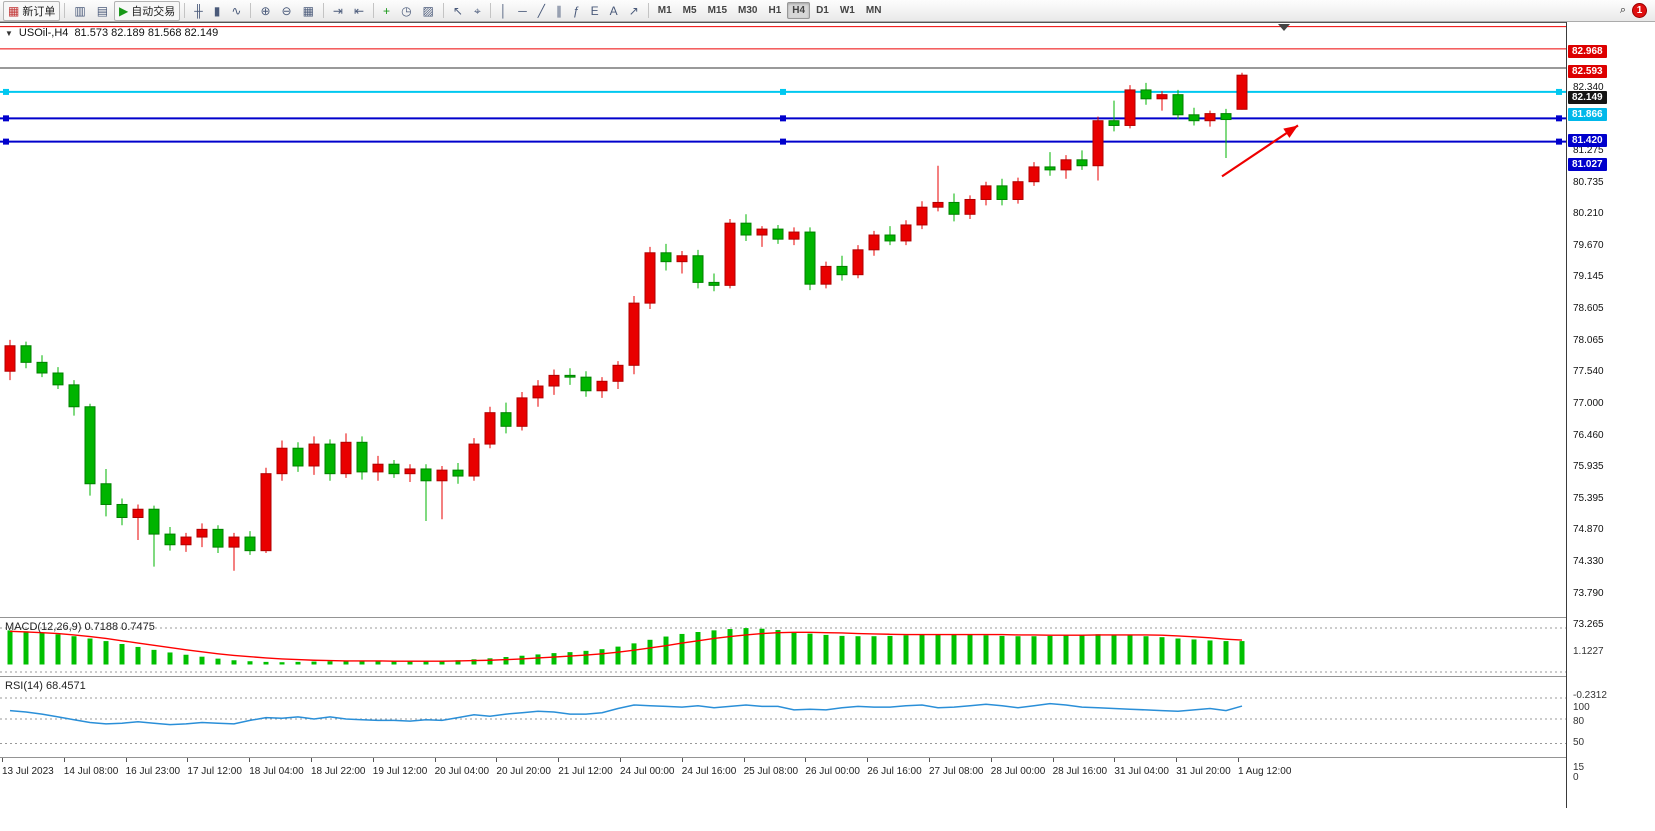 This screenshot has width=1655, height=831. What do you see at coordinates (406, 11) in the screenshot?
I see `periods-icon: ◷` at bounding box center [406, 11].